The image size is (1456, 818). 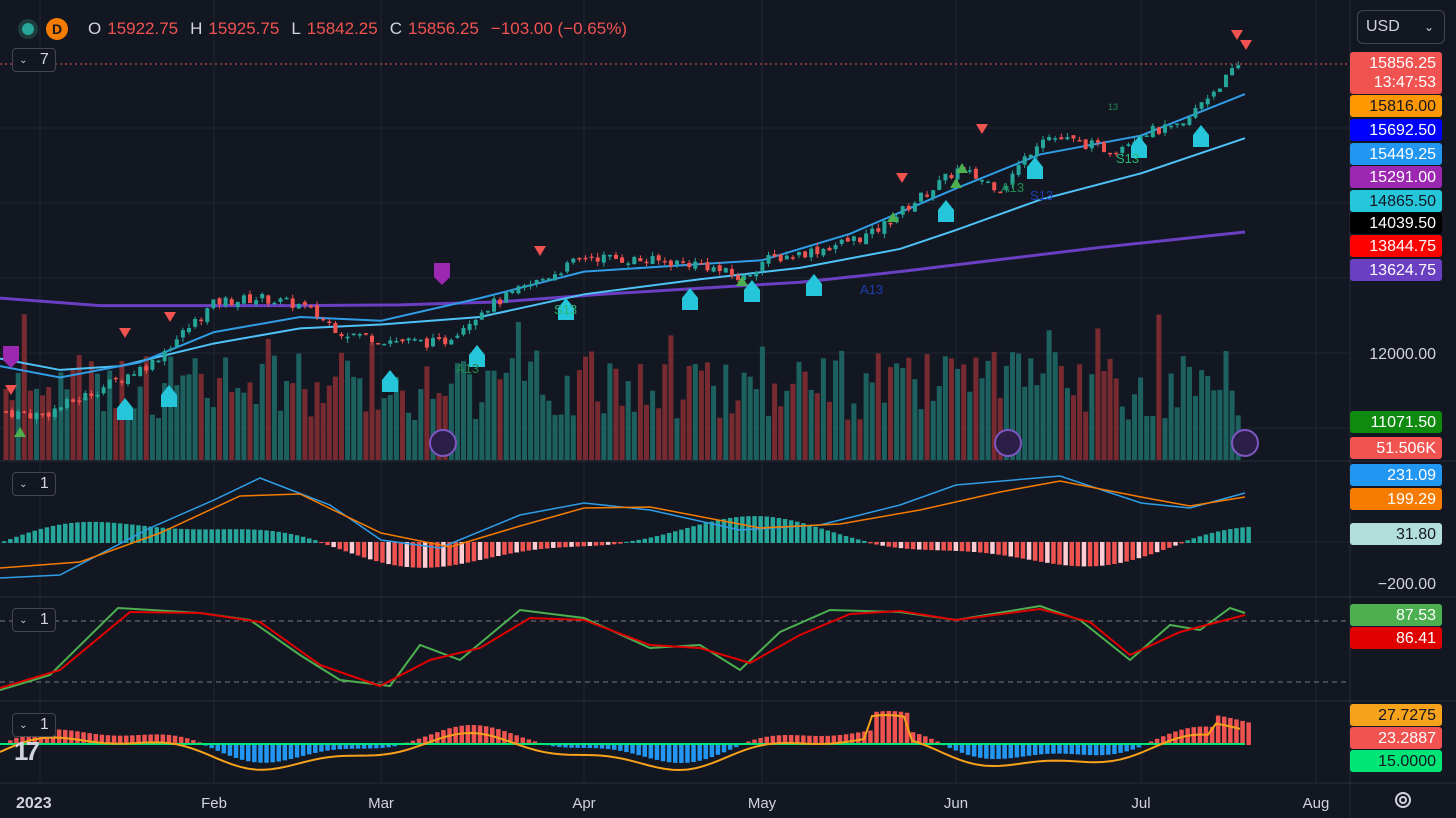 What do you see at coordinates (1383, 26) in the screenshot?
I see `currency-value: USD` at bounding box center [1383, 26].